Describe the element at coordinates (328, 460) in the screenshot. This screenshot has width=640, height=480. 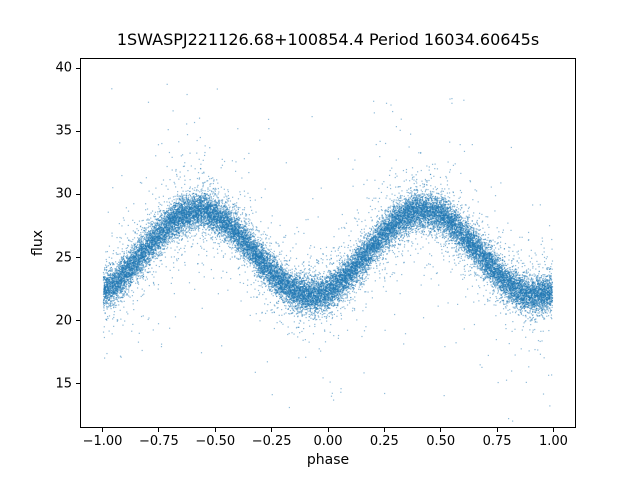
I see `x-axis-label: phase` at that location.